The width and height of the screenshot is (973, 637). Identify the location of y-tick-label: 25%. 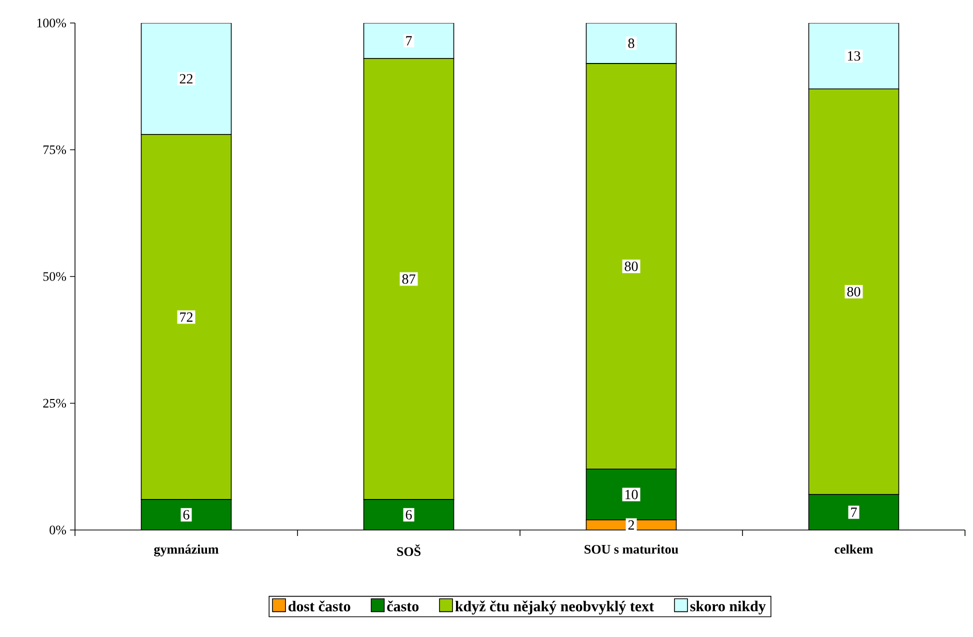
(54, 403).